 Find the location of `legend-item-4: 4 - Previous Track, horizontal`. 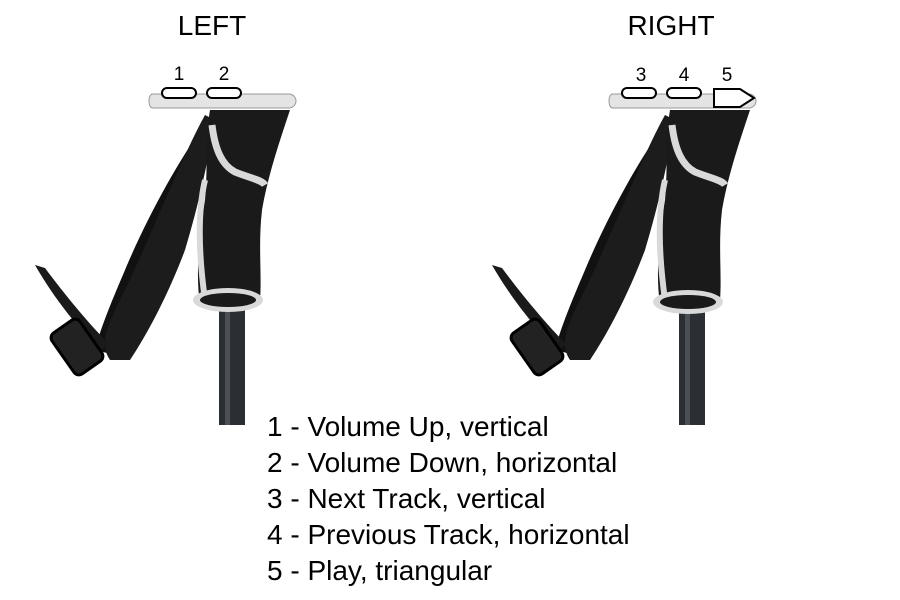

legend-item-4: 4 - Previous Track, horizontal is located at coordinates (448, 534).